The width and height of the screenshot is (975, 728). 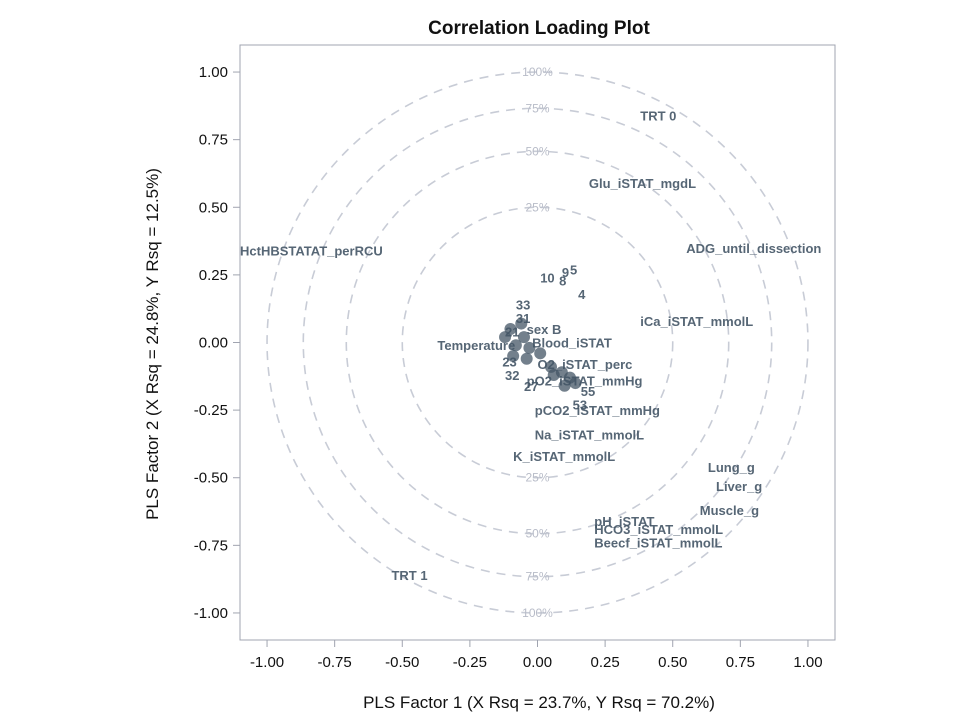 What do you see at coordinates (580, 405) in the screenshot?
I see `point-label: 53` at bounding box center [580, 405].